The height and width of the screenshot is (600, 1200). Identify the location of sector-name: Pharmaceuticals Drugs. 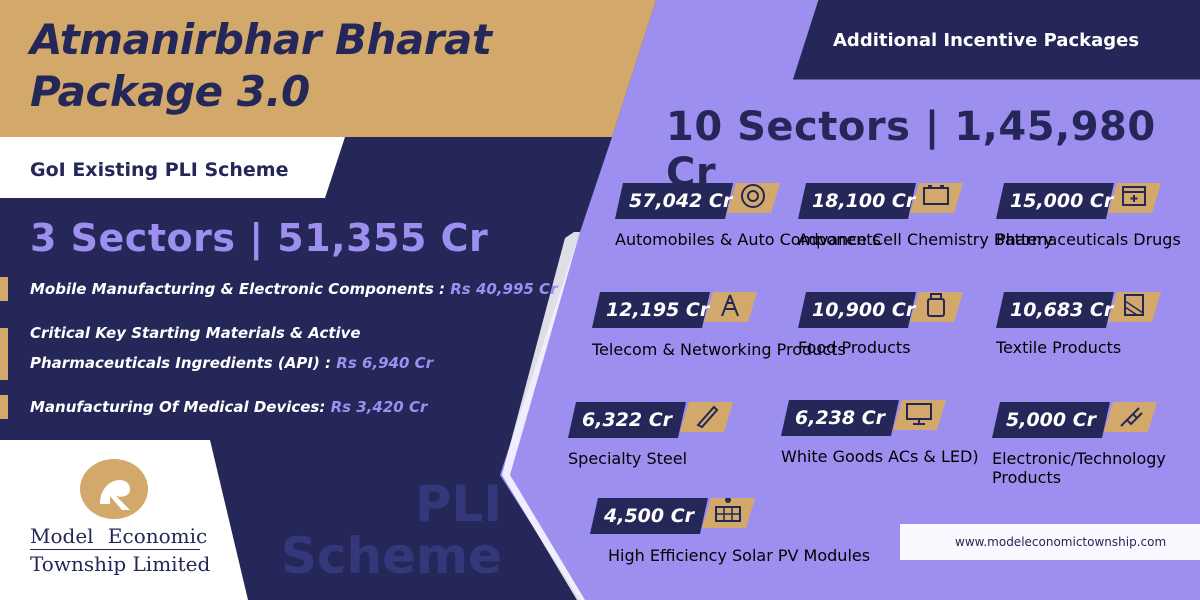
(1088, 239).